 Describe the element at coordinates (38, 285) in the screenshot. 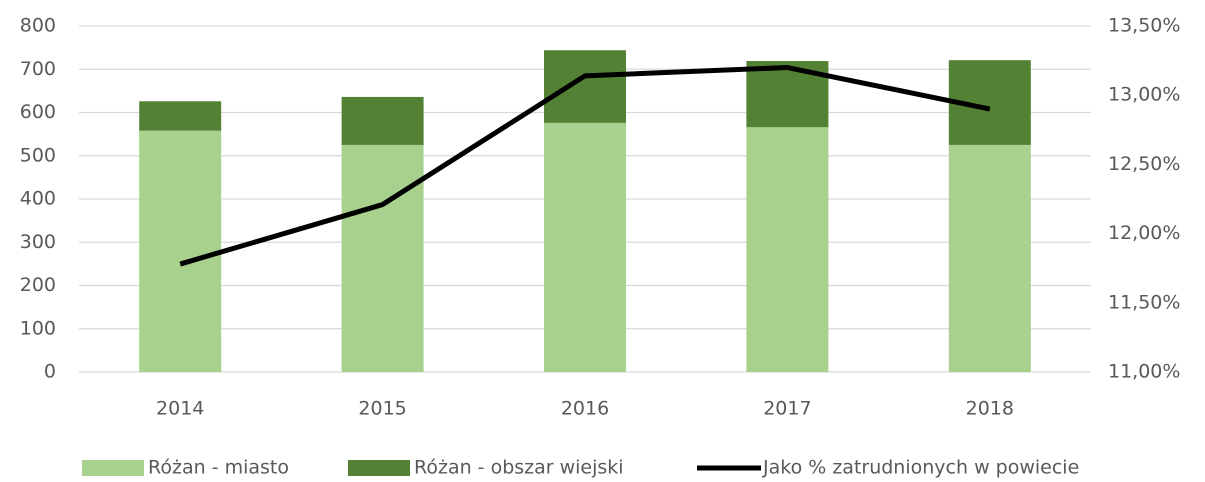

I see `y-tick-label: 200` at that location.